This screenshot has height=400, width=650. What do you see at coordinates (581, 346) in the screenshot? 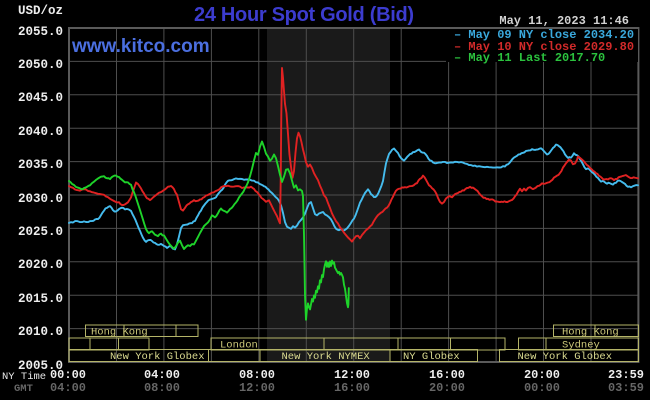
I see `svg-text: Sydney` at bounding box center [581, 346].